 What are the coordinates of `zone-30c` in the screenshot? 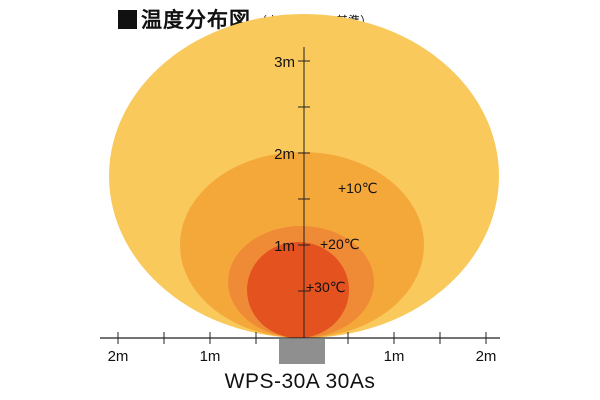 It's located at (298, 290).